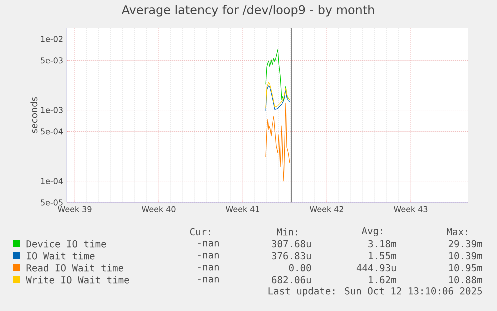  I want to click on text: Min:, so click(287, 232).